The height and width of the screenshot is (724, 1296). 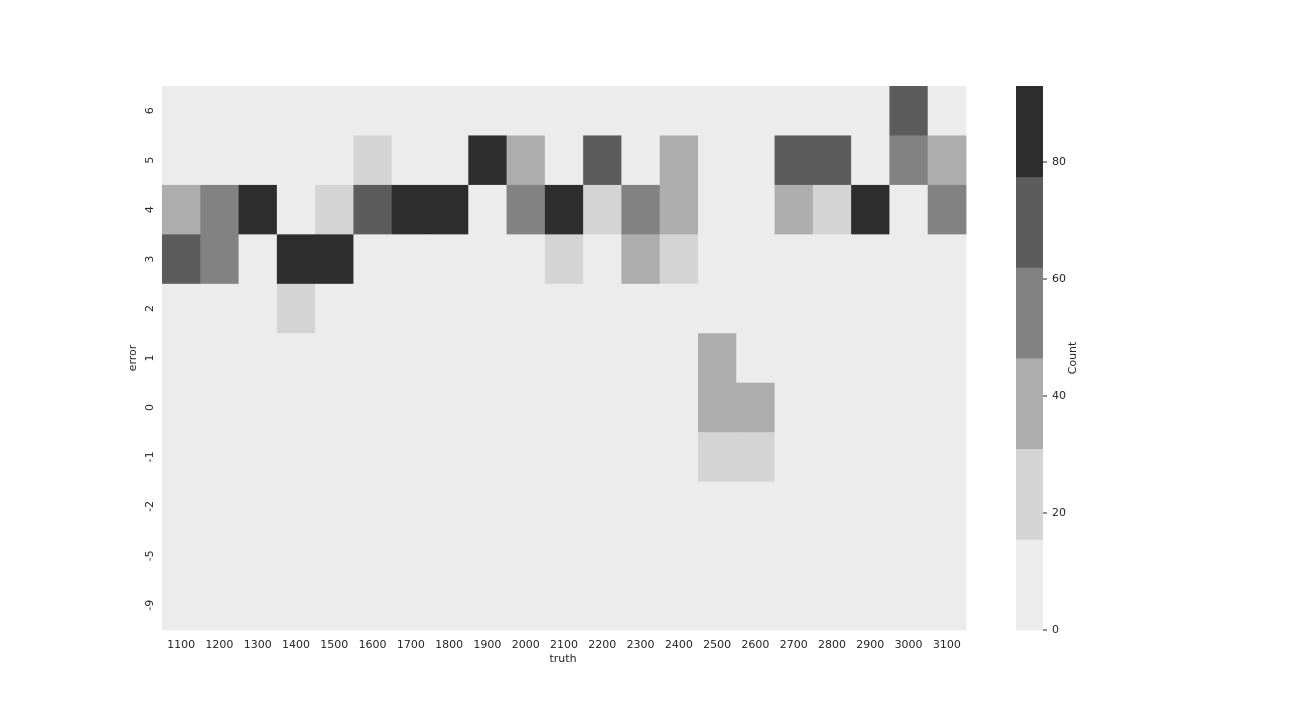 I want to click on x-tick-label: 2800, so click(x=832, y=644).